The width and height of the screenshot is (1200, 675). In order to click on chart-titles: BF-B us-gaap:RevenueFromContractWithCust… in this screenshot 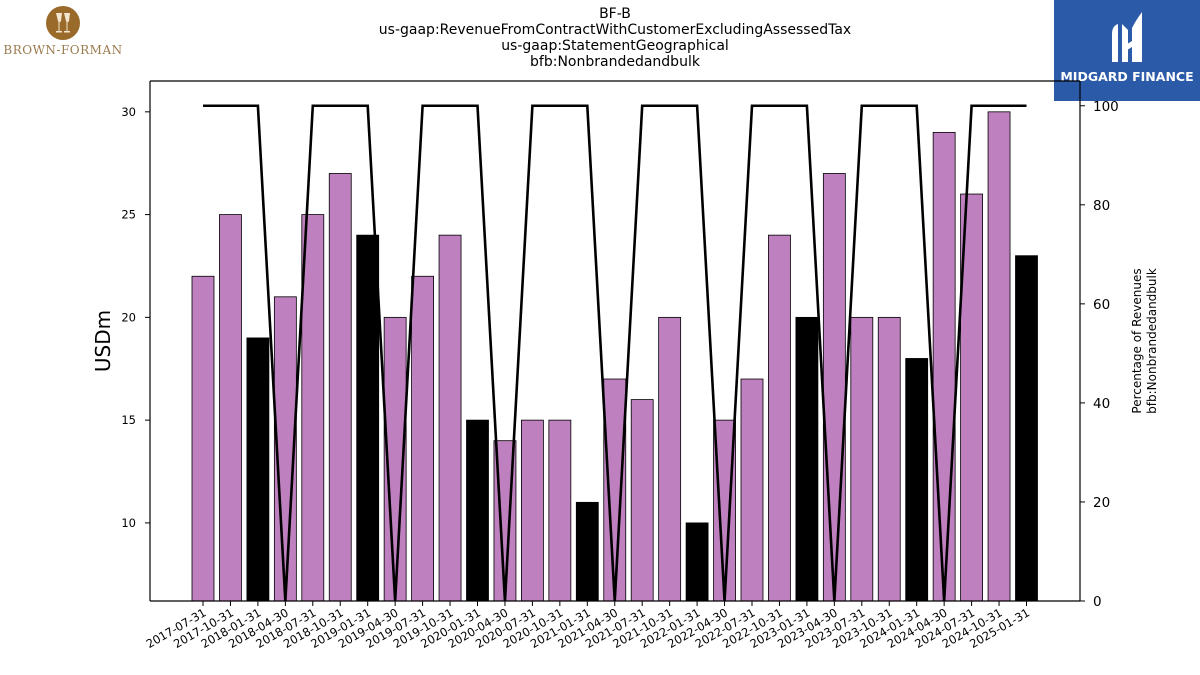, I will do `click(615, 38)`.